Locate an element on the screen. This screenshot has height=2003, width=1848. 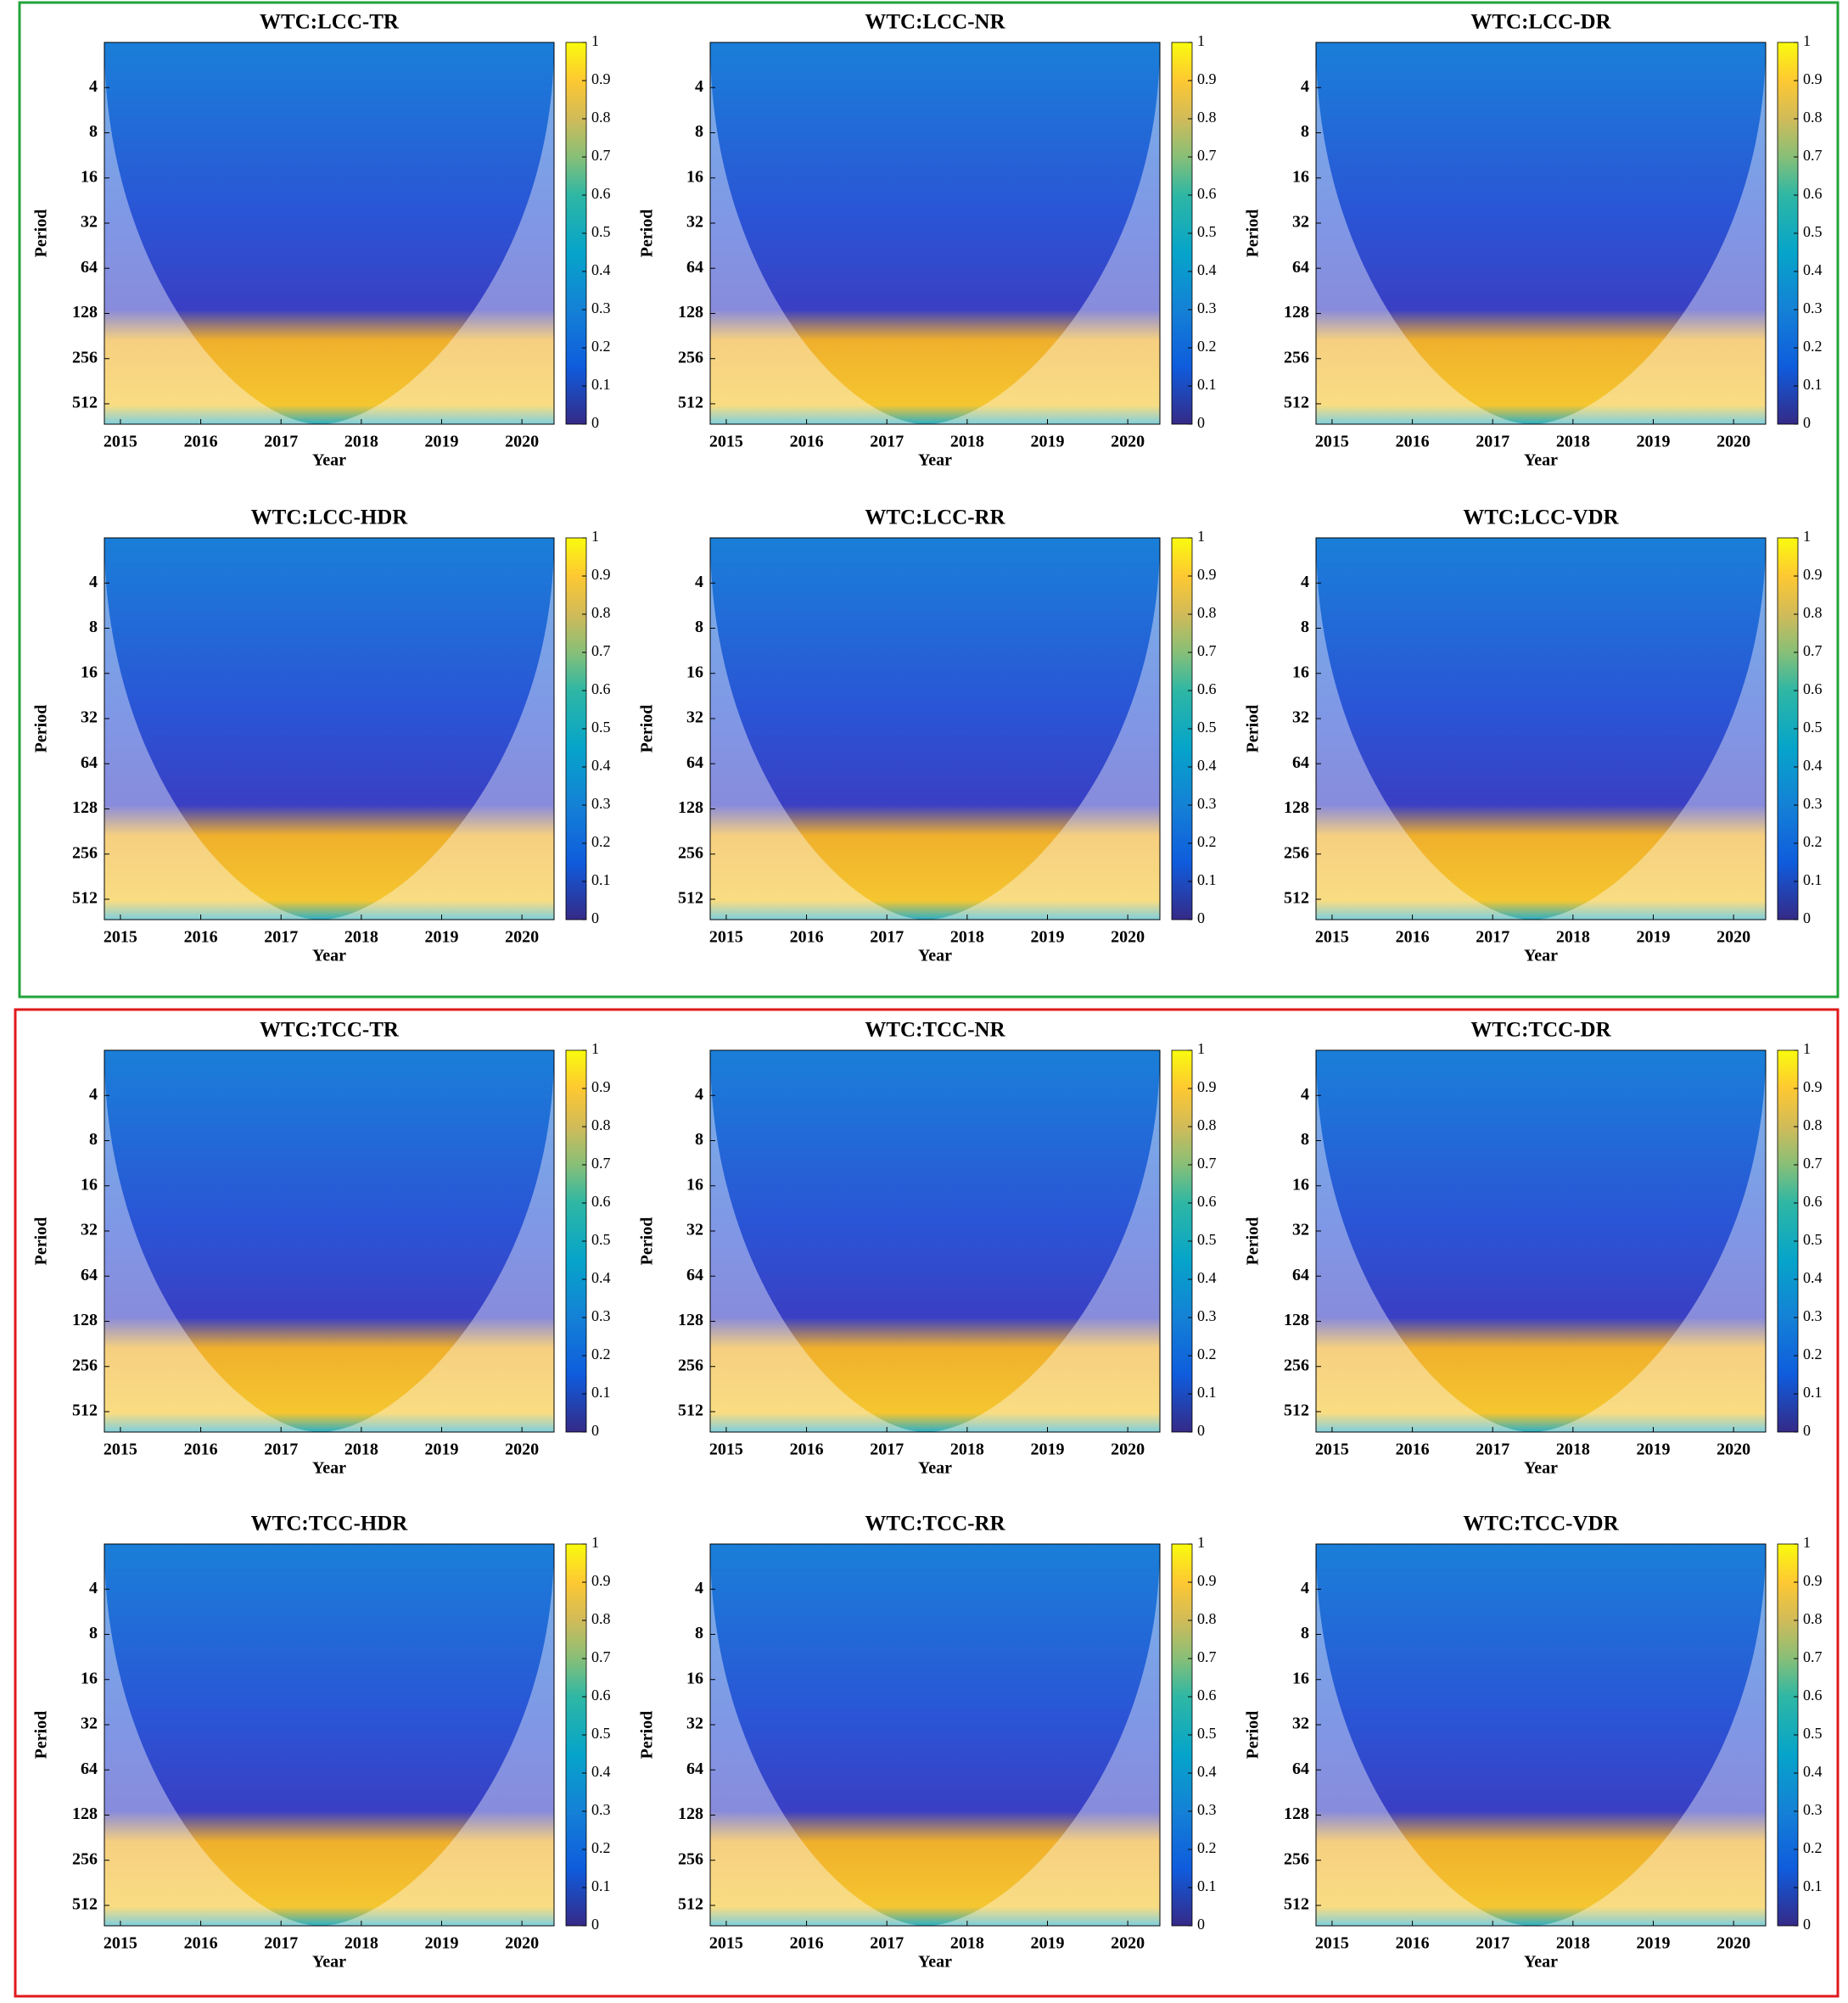
panel-title: WTC:TCC-RR is located at coordinates (935, 1525).